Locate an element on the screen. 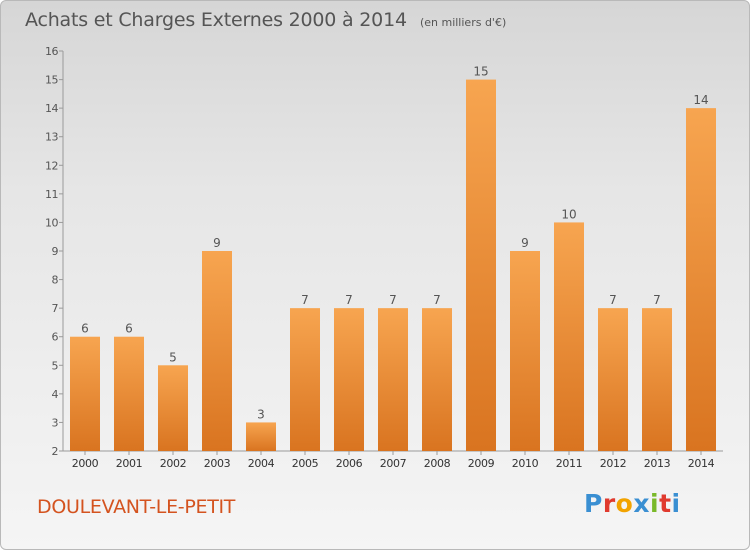 This screenshot has height=550, width=750. y-tick-label: 16 is located at coordinates (51, 51).